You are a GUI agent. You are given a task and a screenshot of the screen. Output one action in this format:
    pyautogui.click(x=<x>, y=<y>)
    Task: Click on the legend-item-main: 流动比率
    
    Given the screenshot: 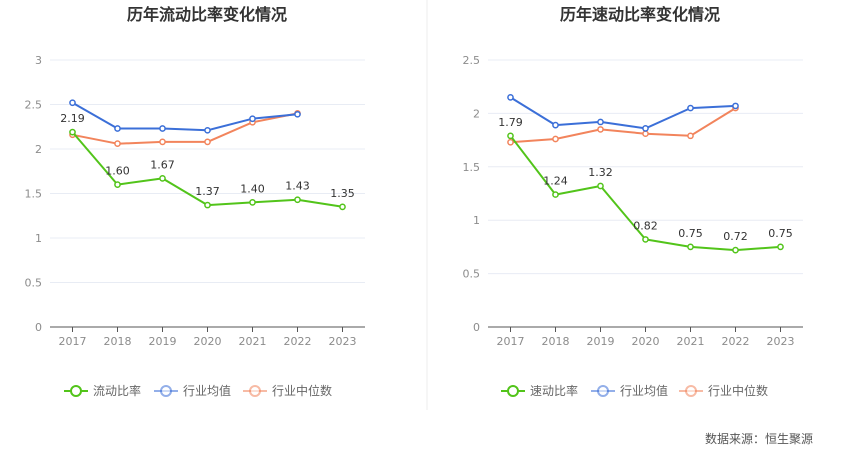 What is the action you would take?
    pyautogui.click(x=102, y=390)
    